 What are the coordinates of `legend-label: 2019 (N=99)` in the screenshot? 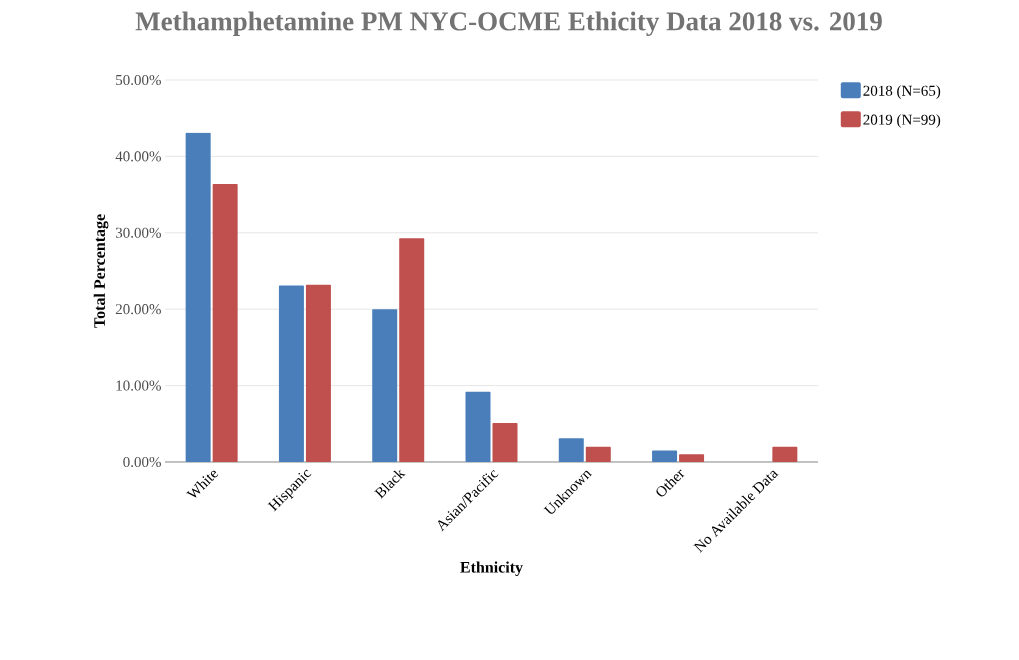 It's located at (902, 121).